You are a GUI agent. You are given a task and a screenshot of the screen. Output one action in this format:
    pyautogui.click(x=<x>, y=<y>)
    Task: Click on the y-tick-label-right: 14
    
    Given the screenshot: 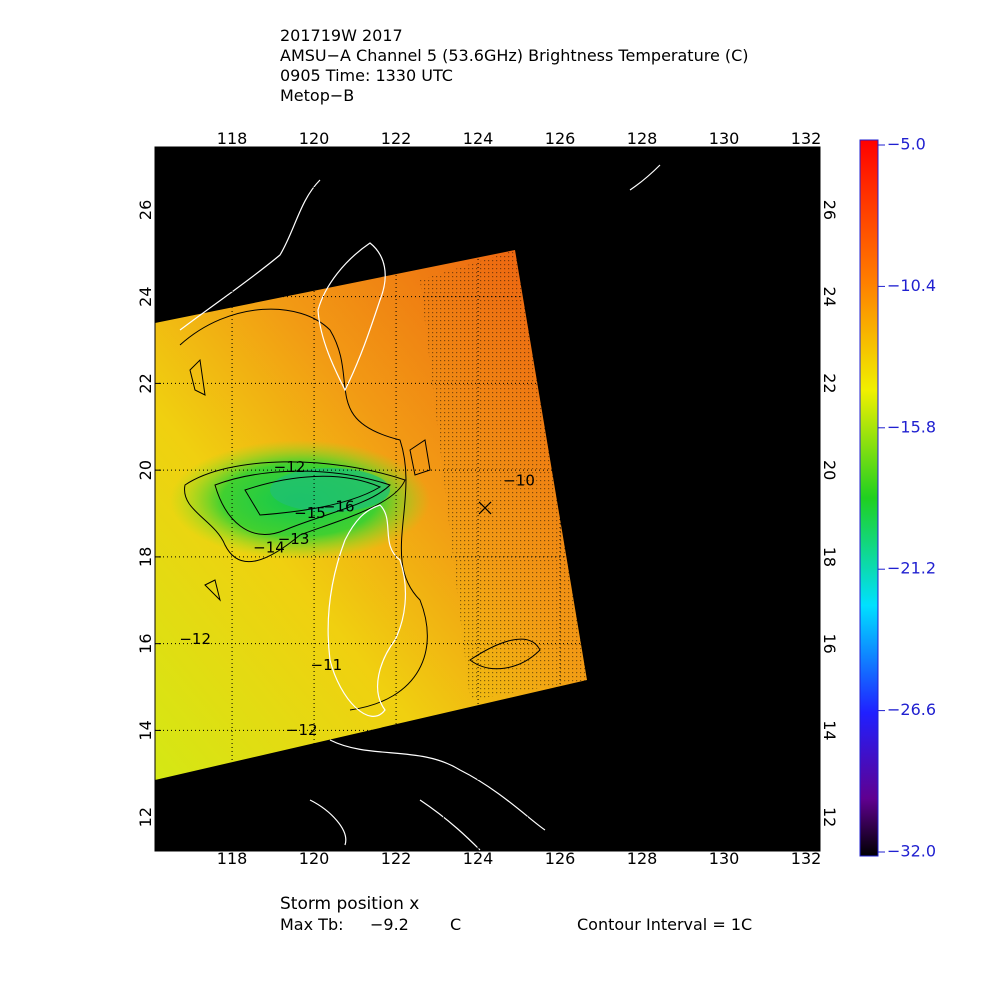 What is the action you would take?
    pyautogui.click(x=829, y=730)
    